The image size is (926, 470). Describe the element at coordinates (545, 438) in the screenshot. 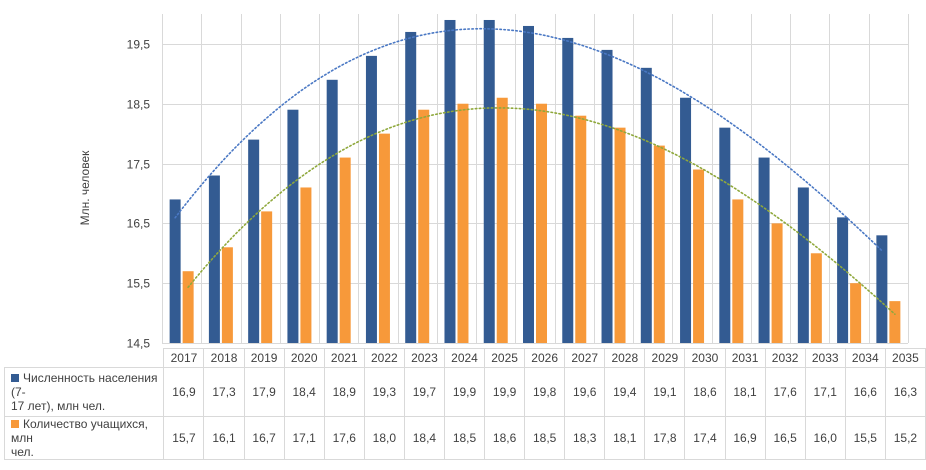

I see `data-label-students: 18,5` at that location.